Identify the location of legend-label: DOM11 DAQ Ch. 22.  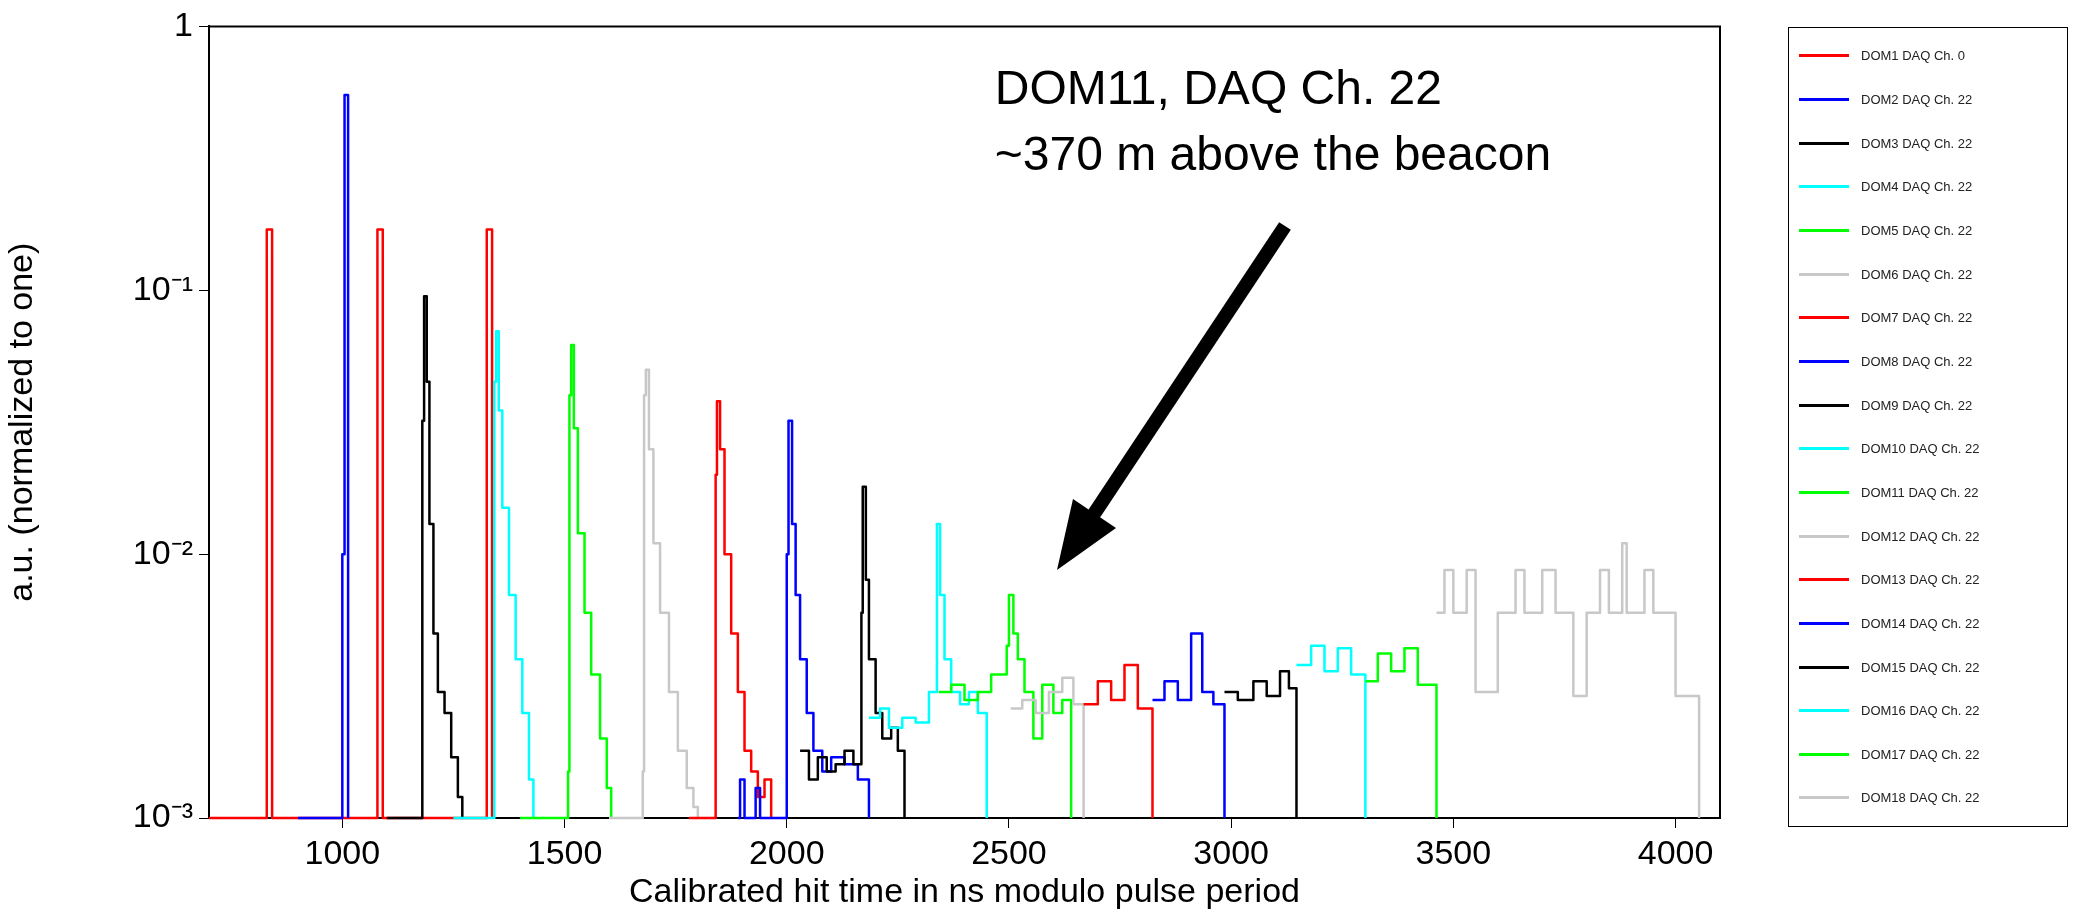
(1920, 492).